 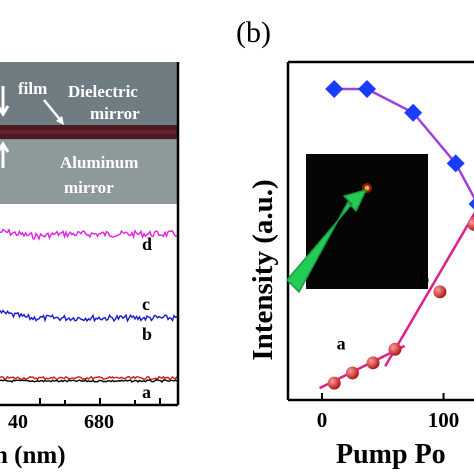 I want to click on point-label-a: a, so click(x=341, y=343).